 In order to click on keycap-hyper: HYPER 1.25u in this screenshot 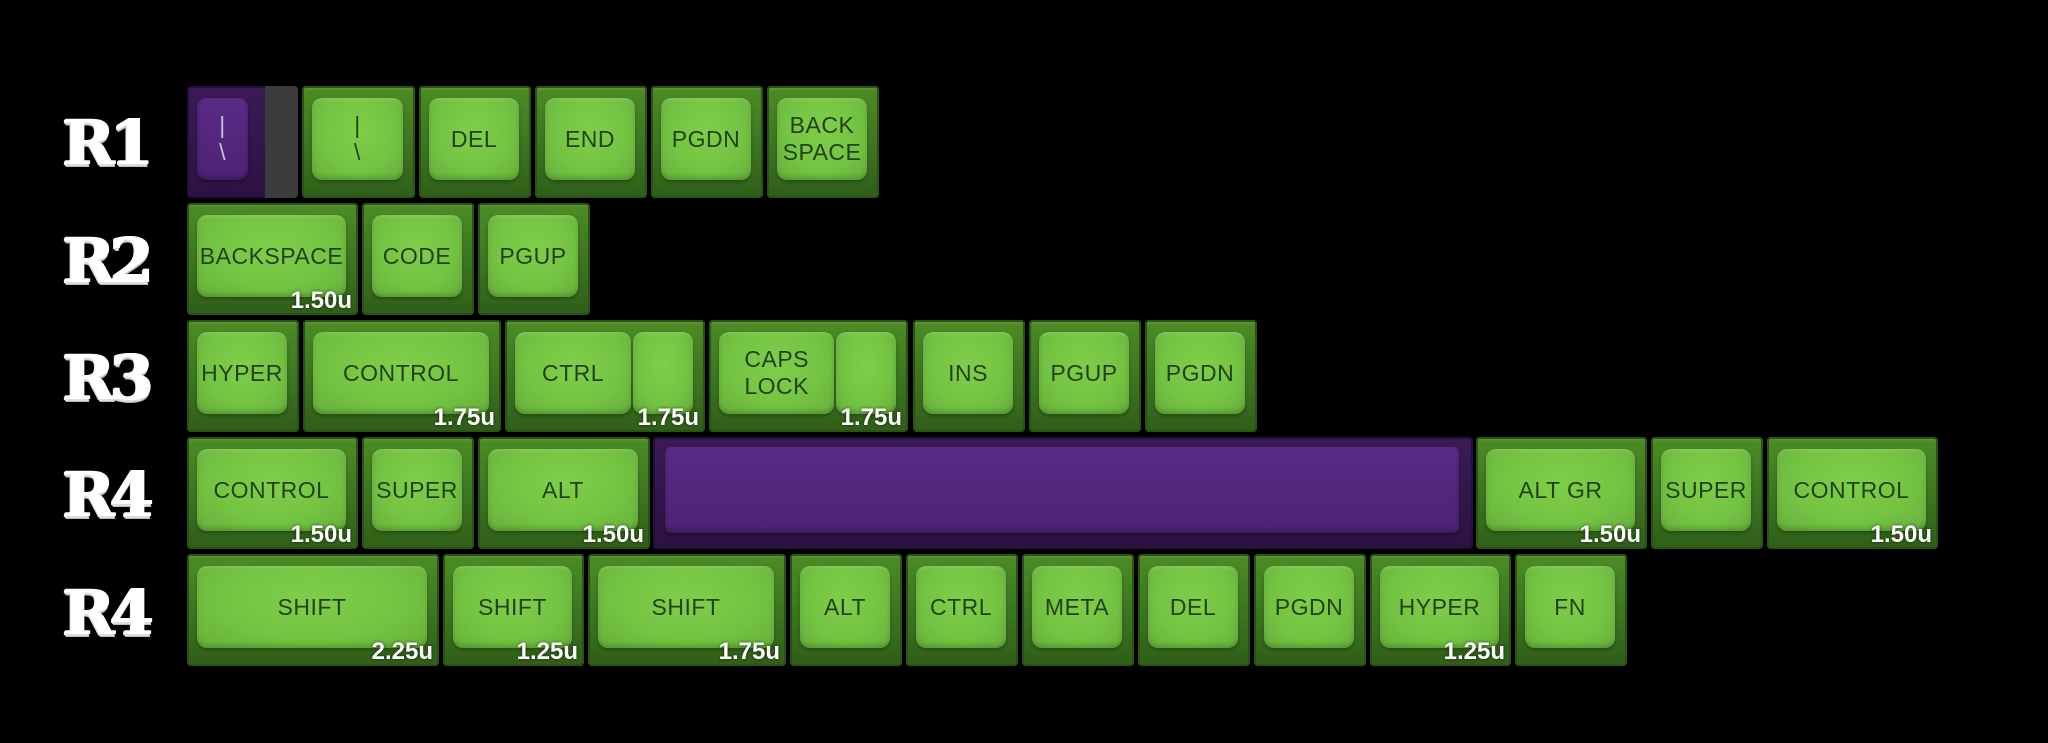, I will do `click(1440, 610)`.